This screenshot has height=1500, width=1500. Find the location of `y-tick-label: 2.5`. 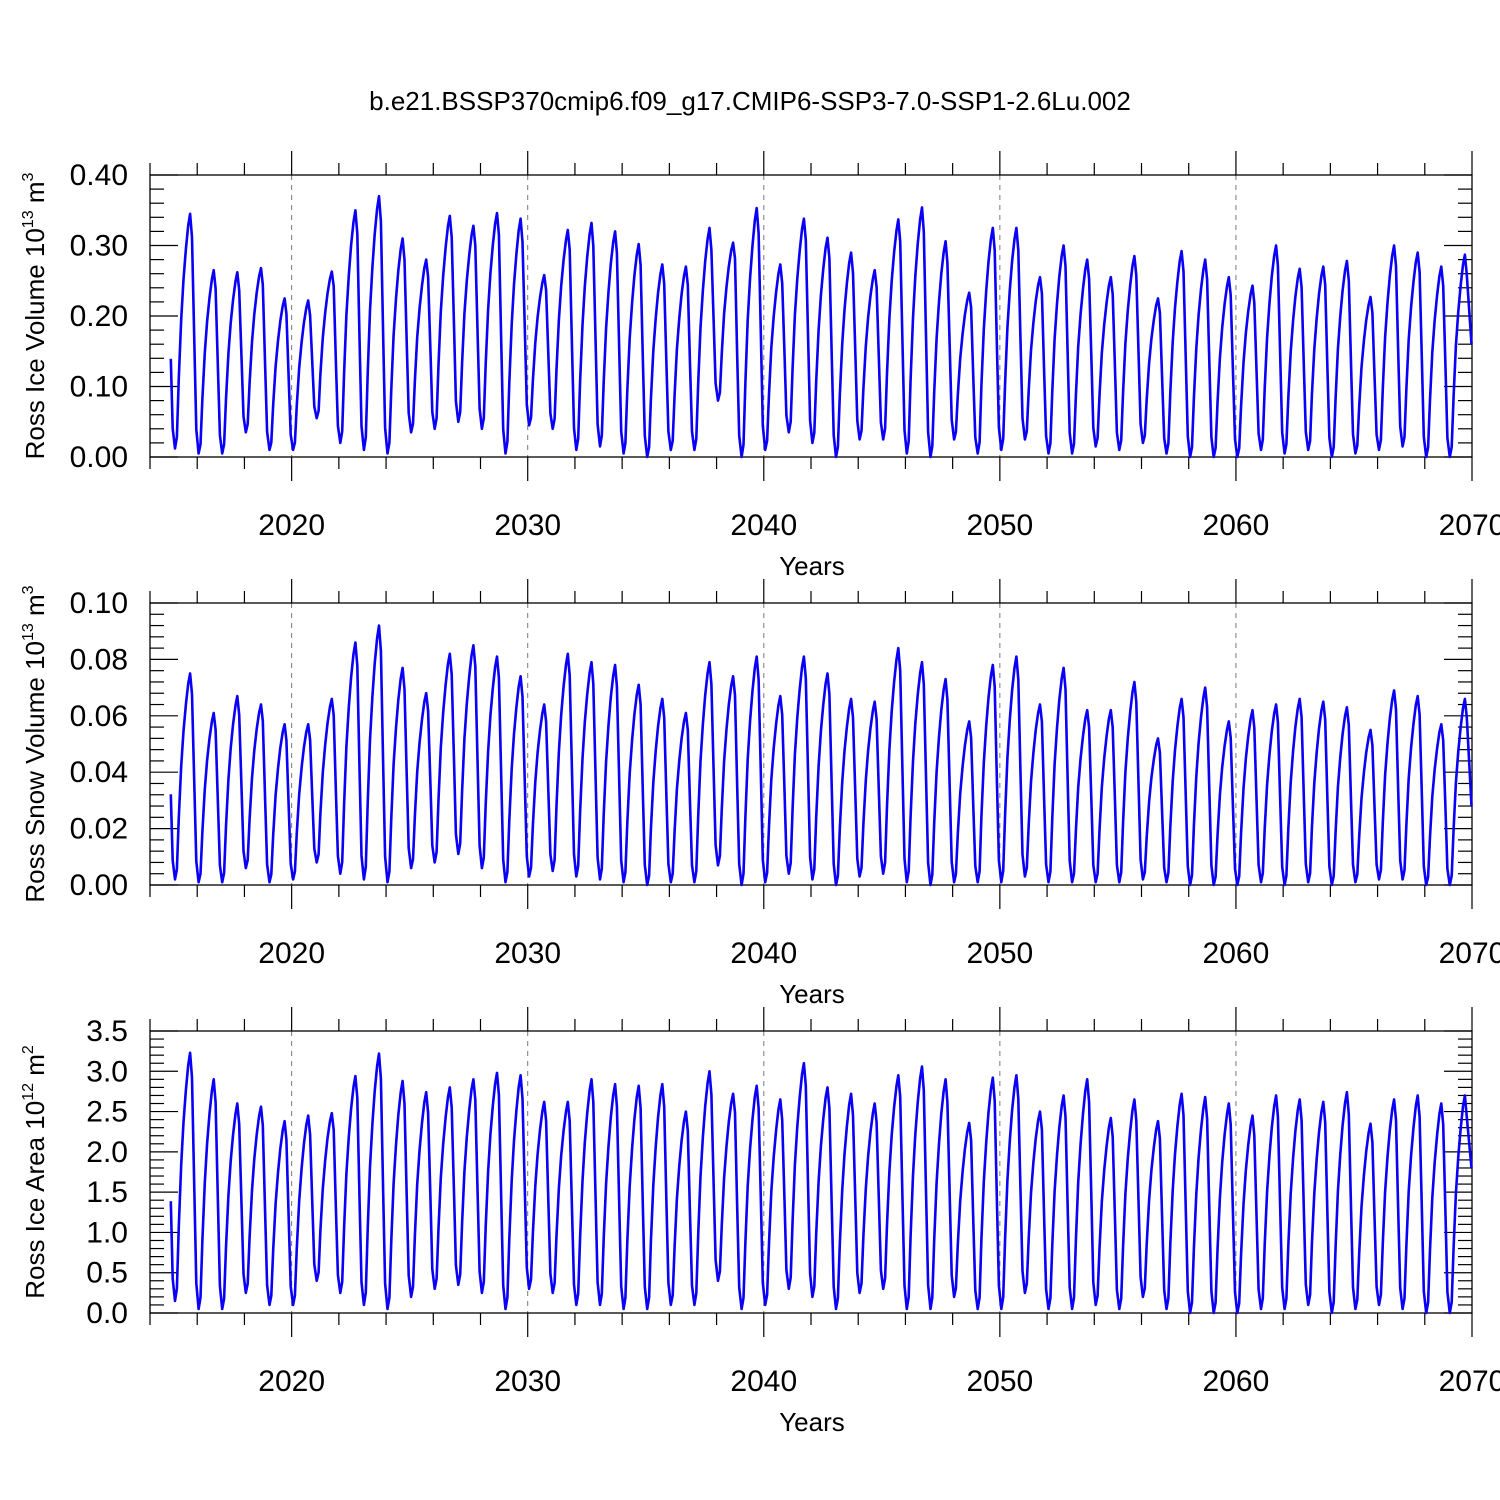

y-tick-label: 2.5 is located at coordinates (107, 1112).